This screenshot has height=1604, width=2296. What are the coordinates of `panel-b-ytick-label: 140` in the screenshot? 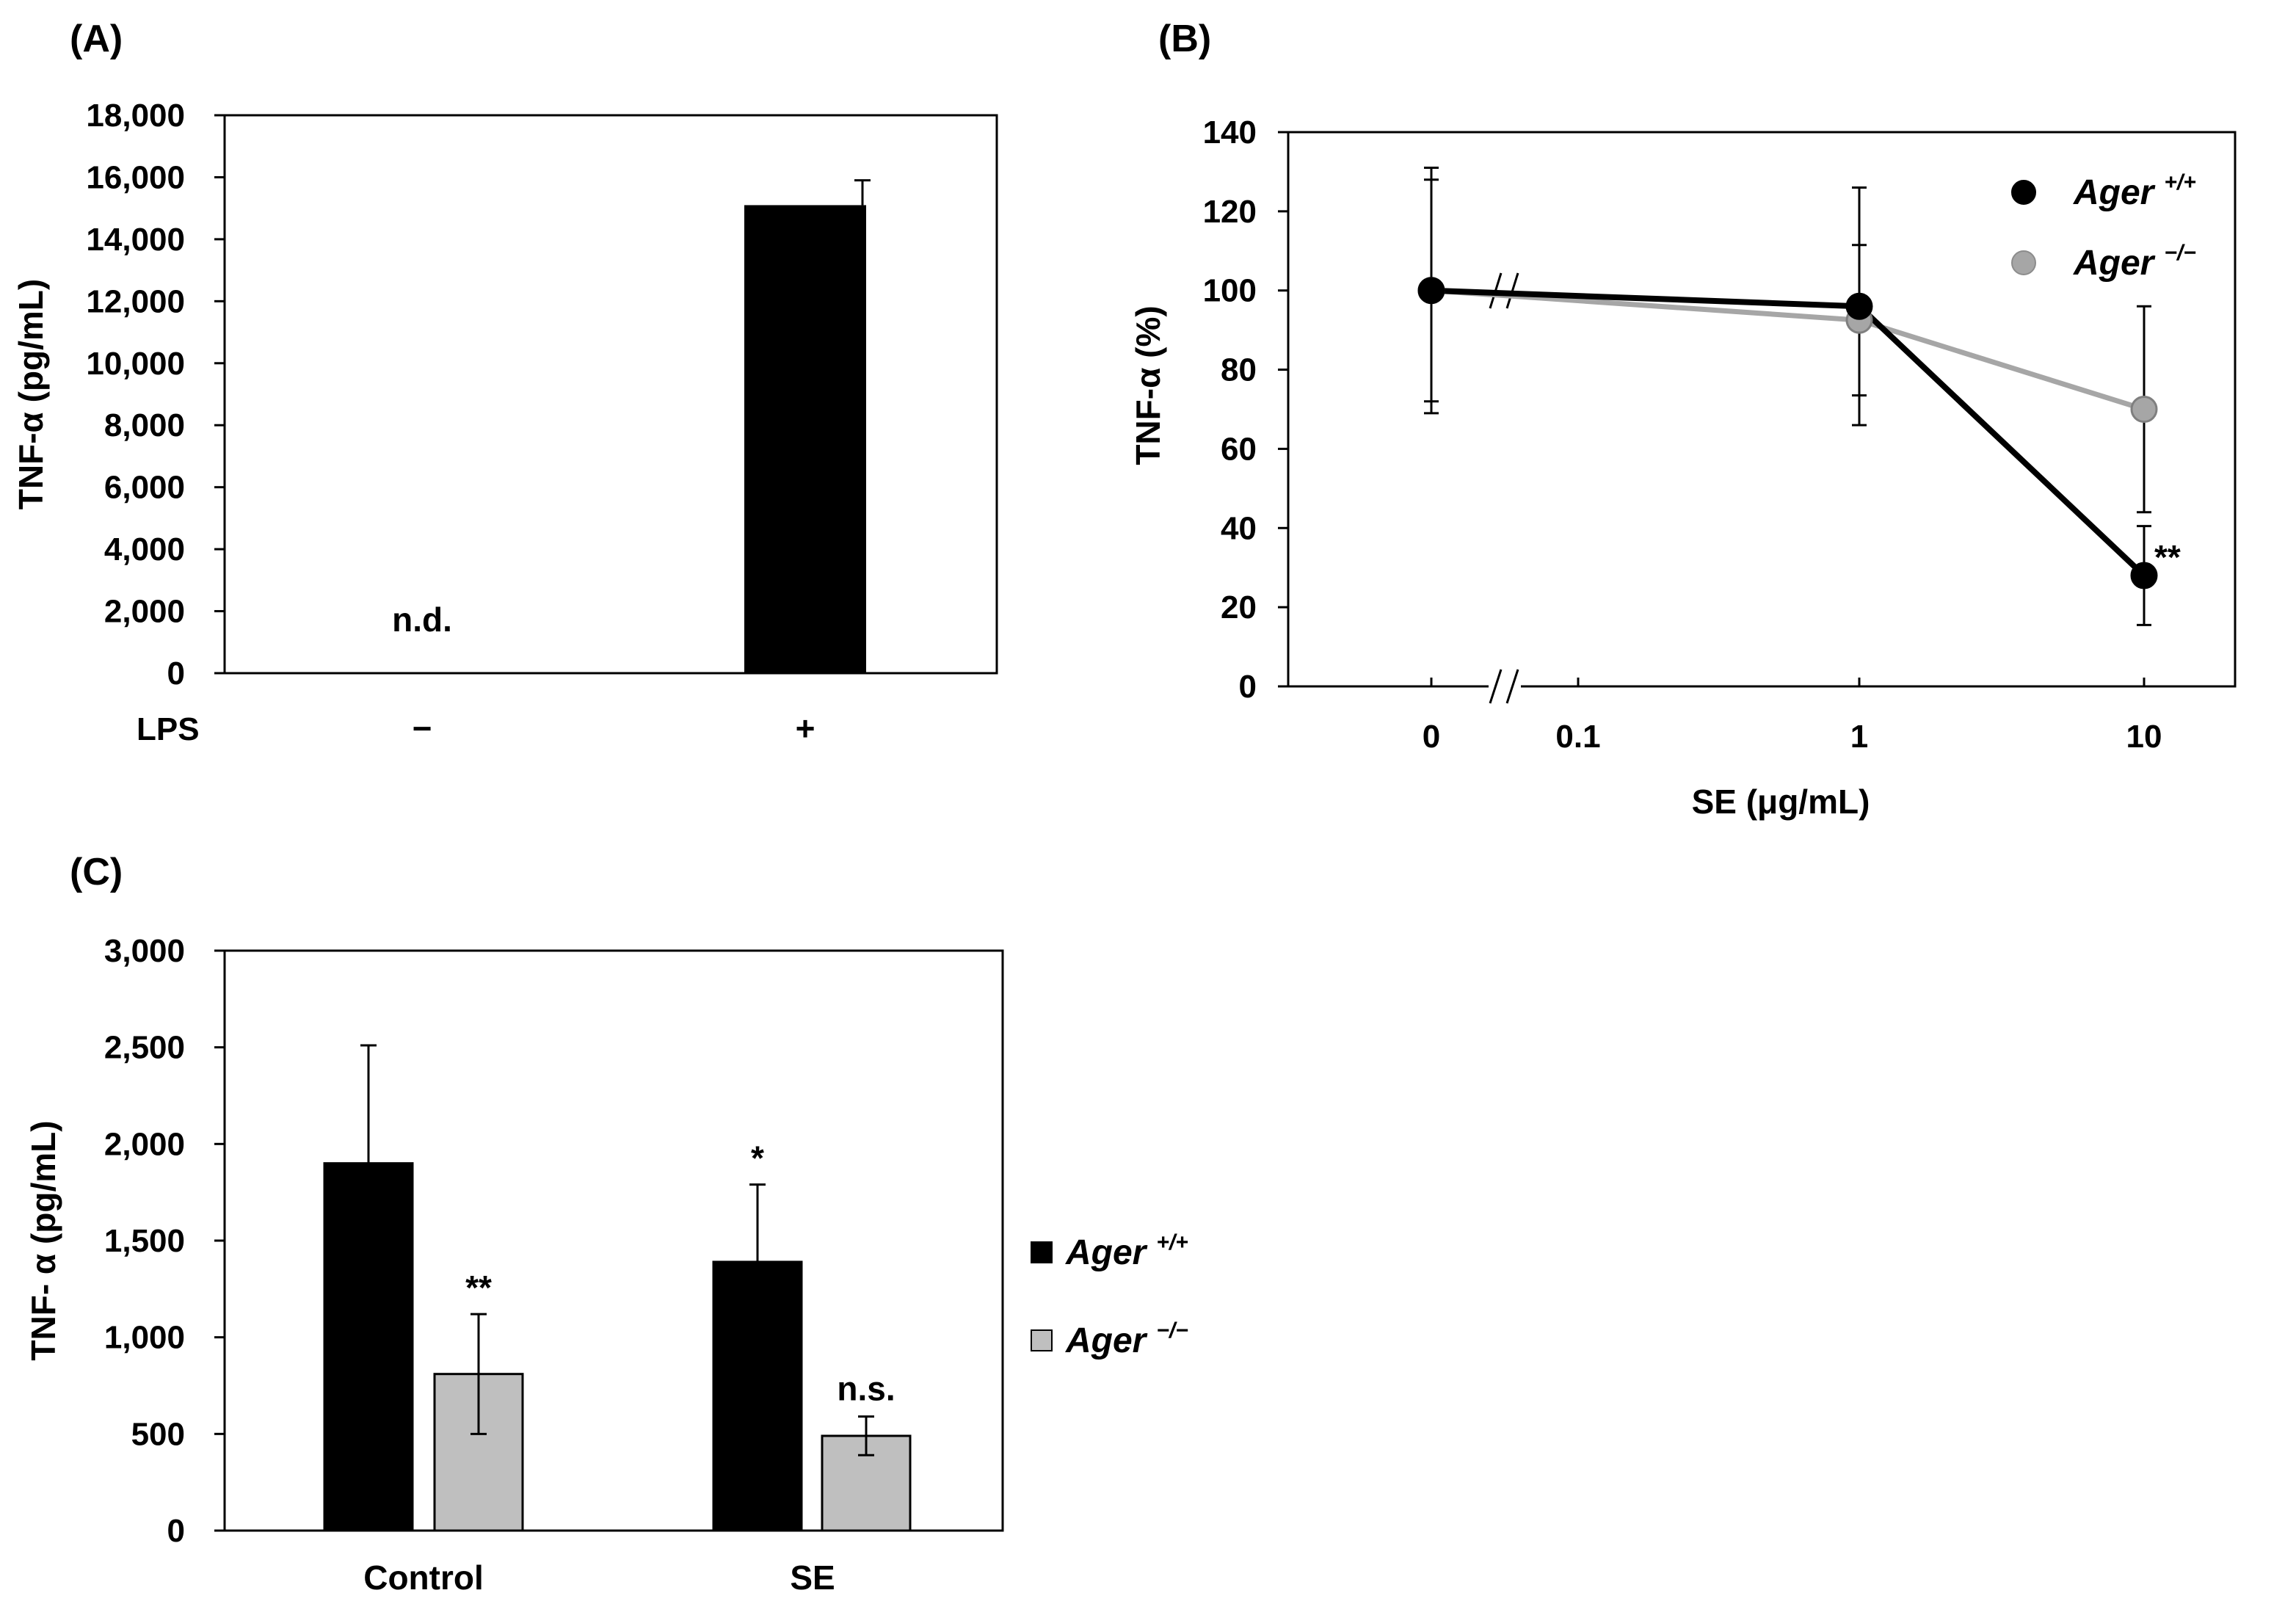 It's located at (1230, 132).